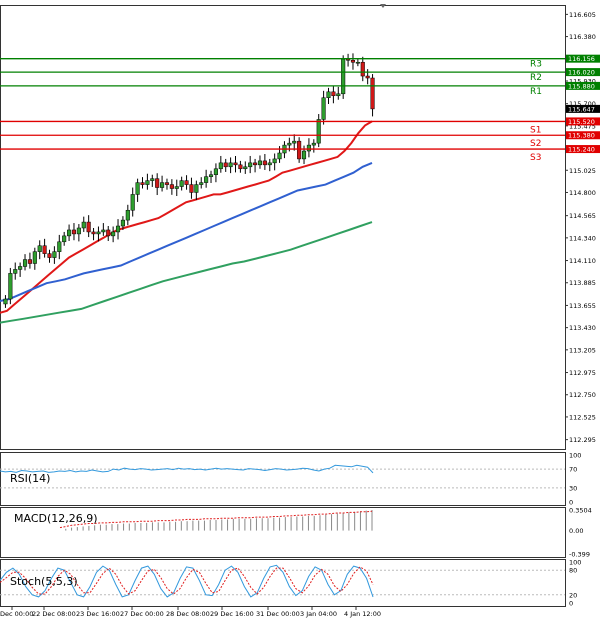 The height and width of the screenshot is (627, 600). What do you see at coordinates (581, 136) in the screenshot?
I see `level-price-label: 115.380` at bounding box center [581, 136].